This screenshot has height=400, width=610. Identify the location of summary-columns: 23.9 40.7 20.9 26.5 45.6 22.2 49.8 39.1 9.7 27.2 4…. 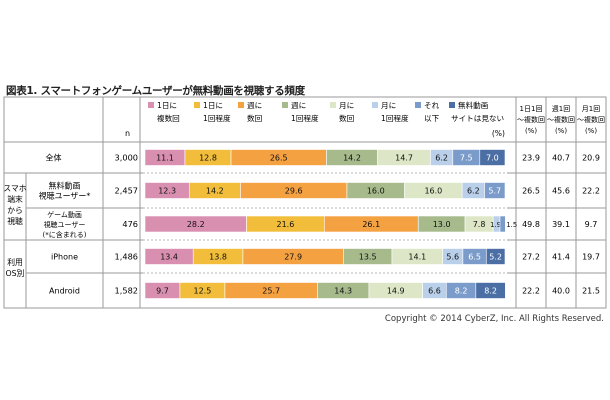
(561, 225).